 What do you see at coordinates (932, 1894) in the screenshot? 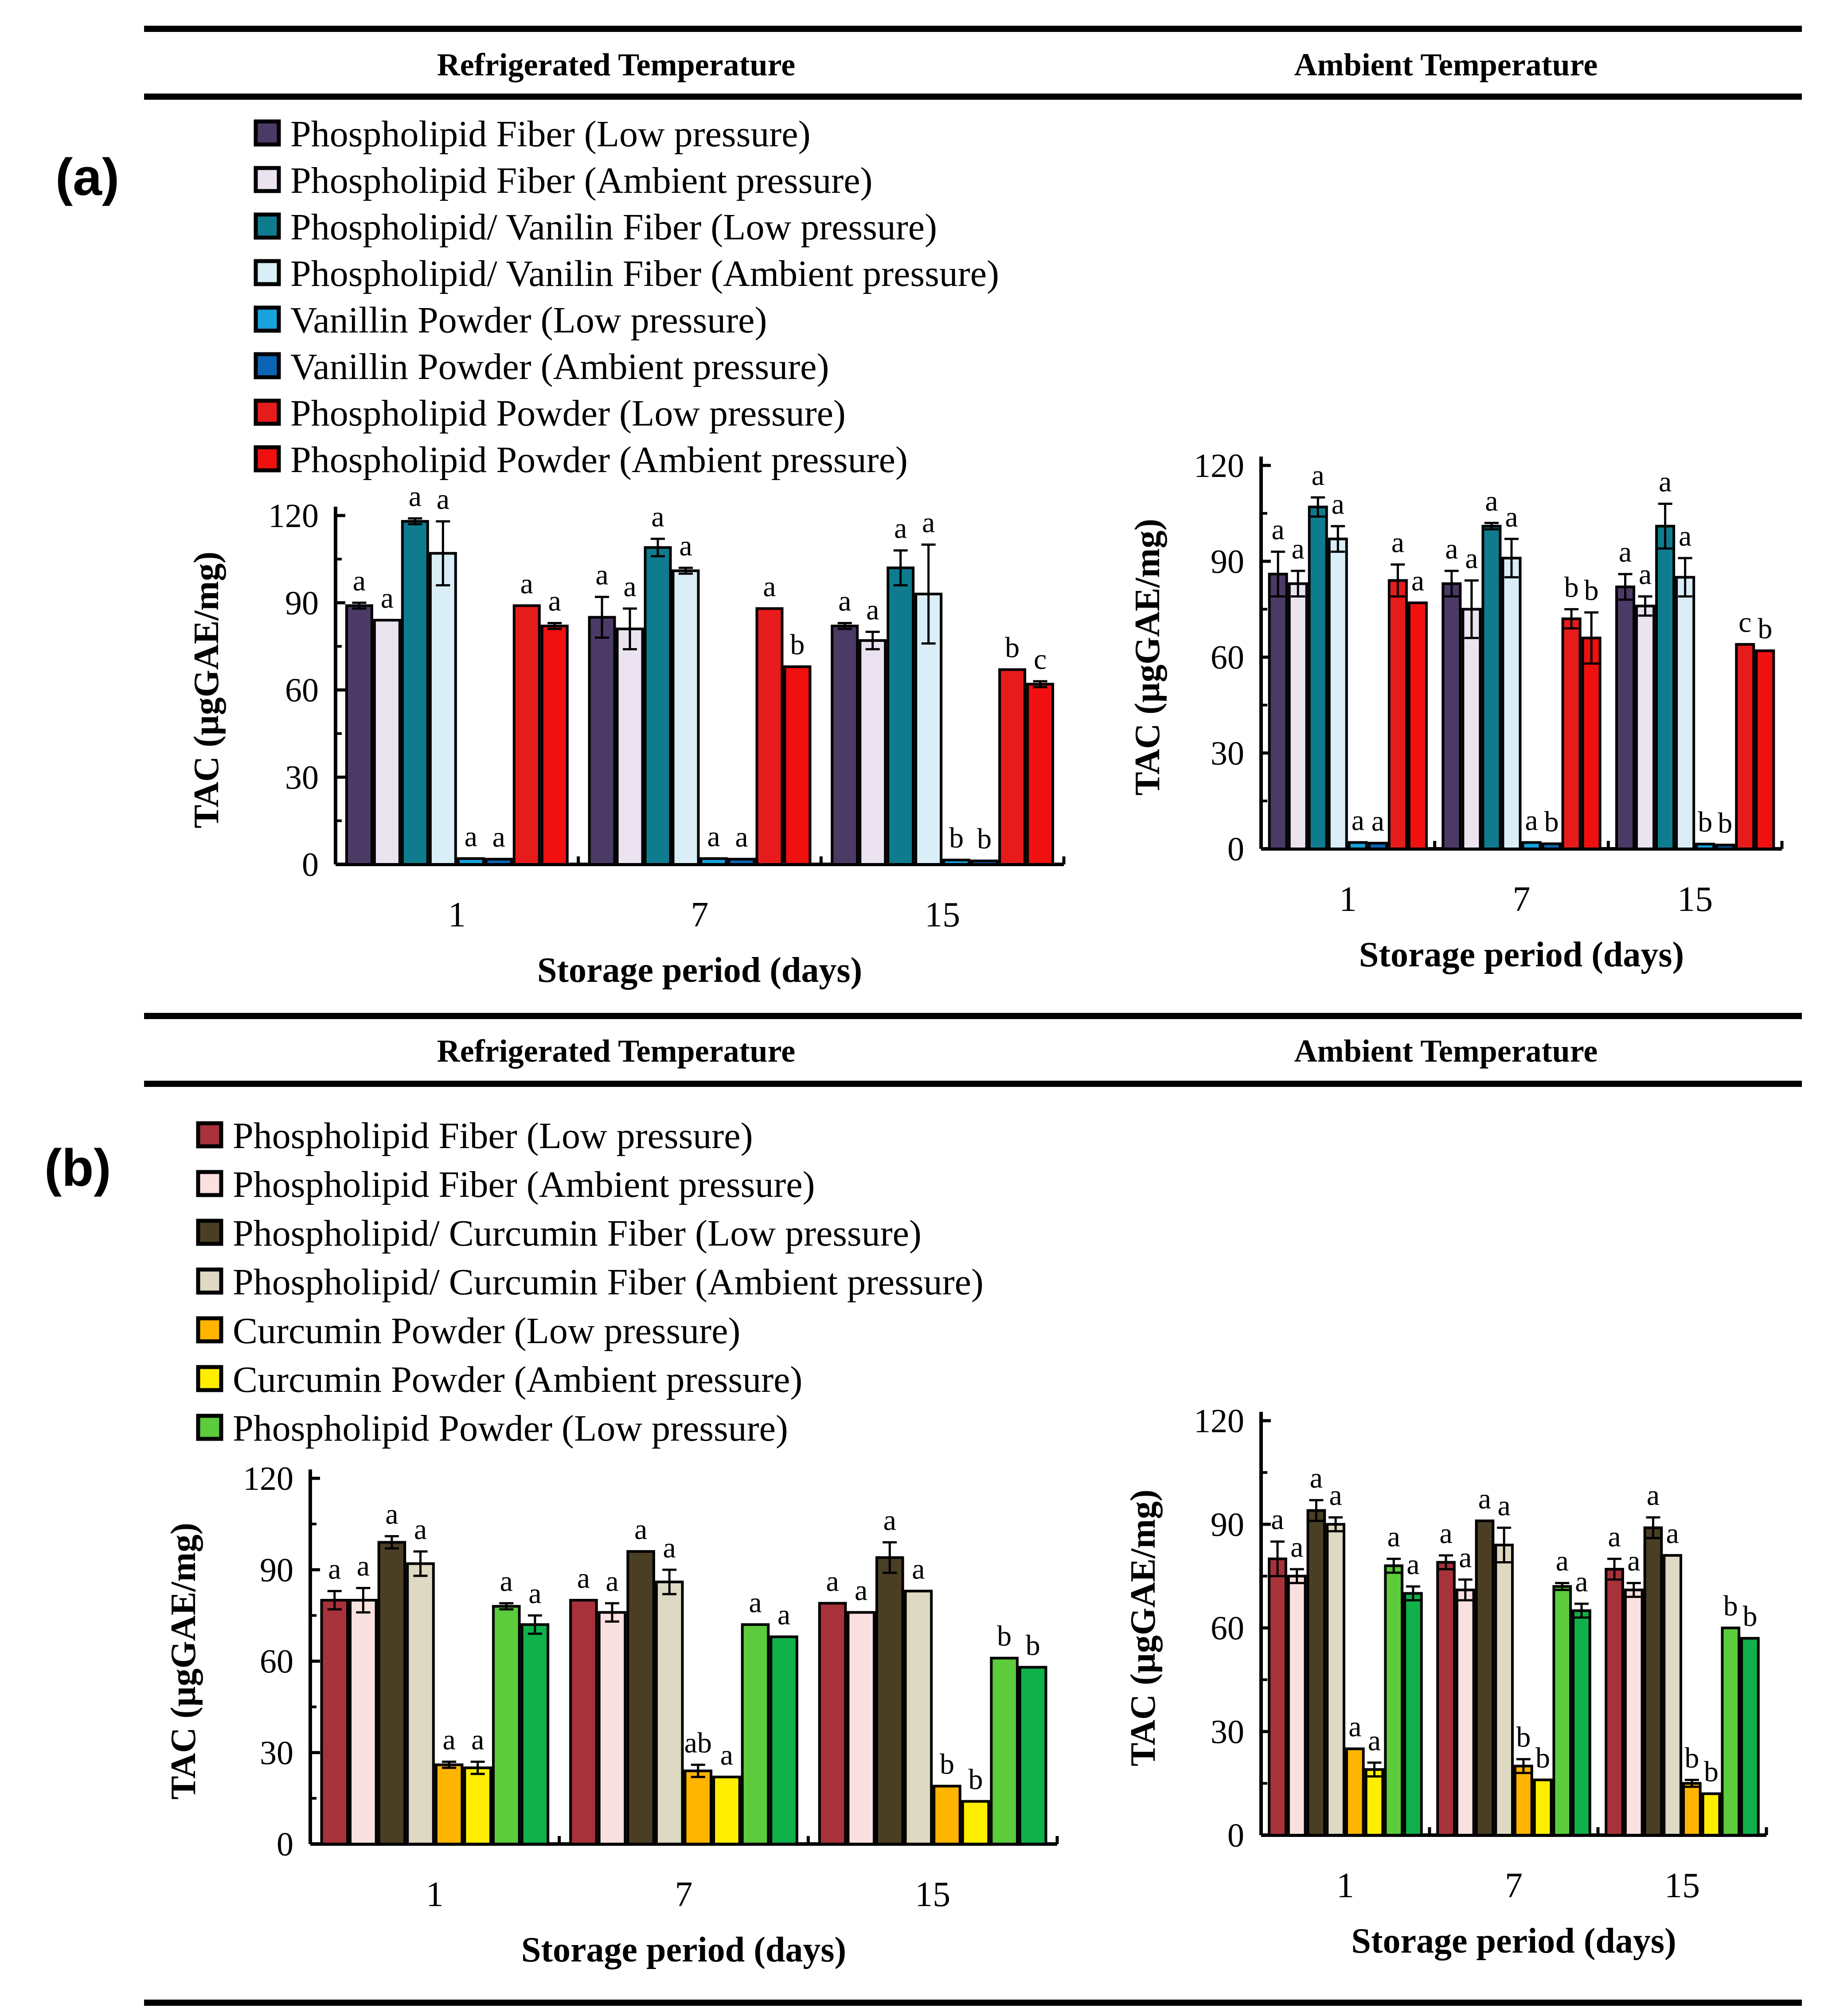
I see `x-tick-label: 15` at bounding box center [932, 1894].